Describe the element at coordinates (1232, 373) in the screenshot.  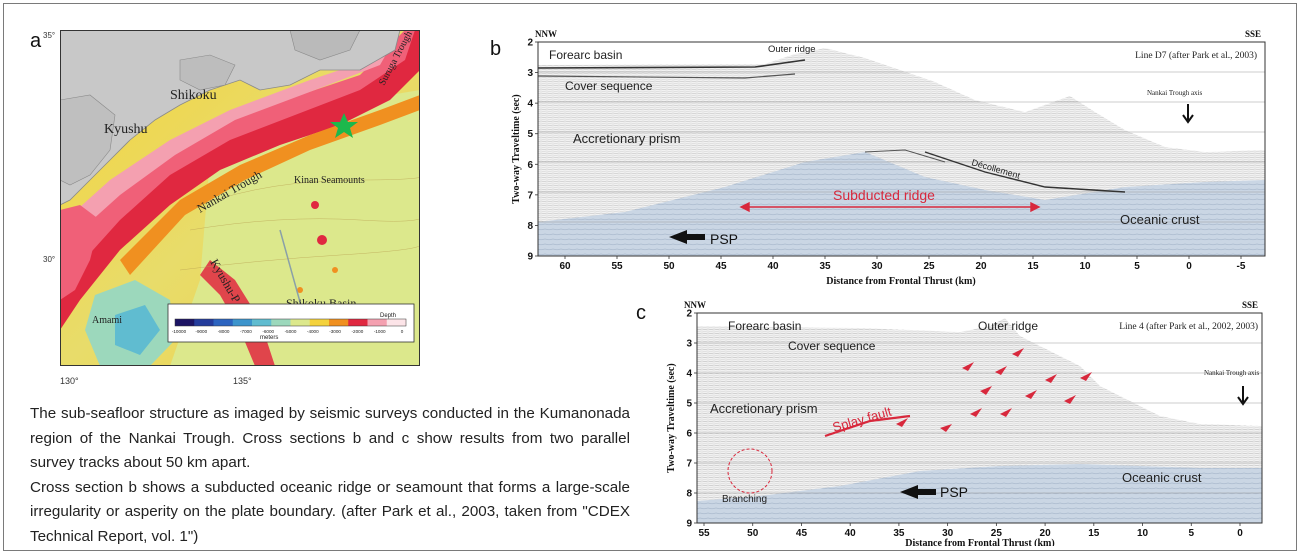
I see `c-label-trough-axis: Nankai Trough axis` at that location.